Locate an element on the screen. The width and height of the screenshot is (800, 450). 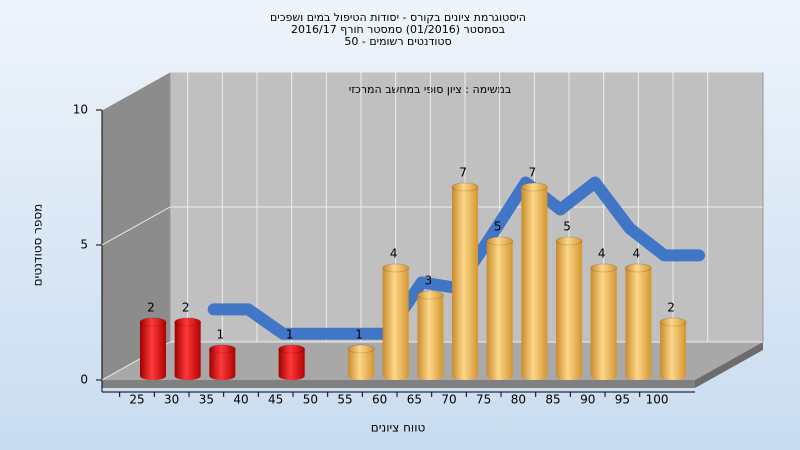
x-tick-label: 40 is located at coordinates (240, 400).